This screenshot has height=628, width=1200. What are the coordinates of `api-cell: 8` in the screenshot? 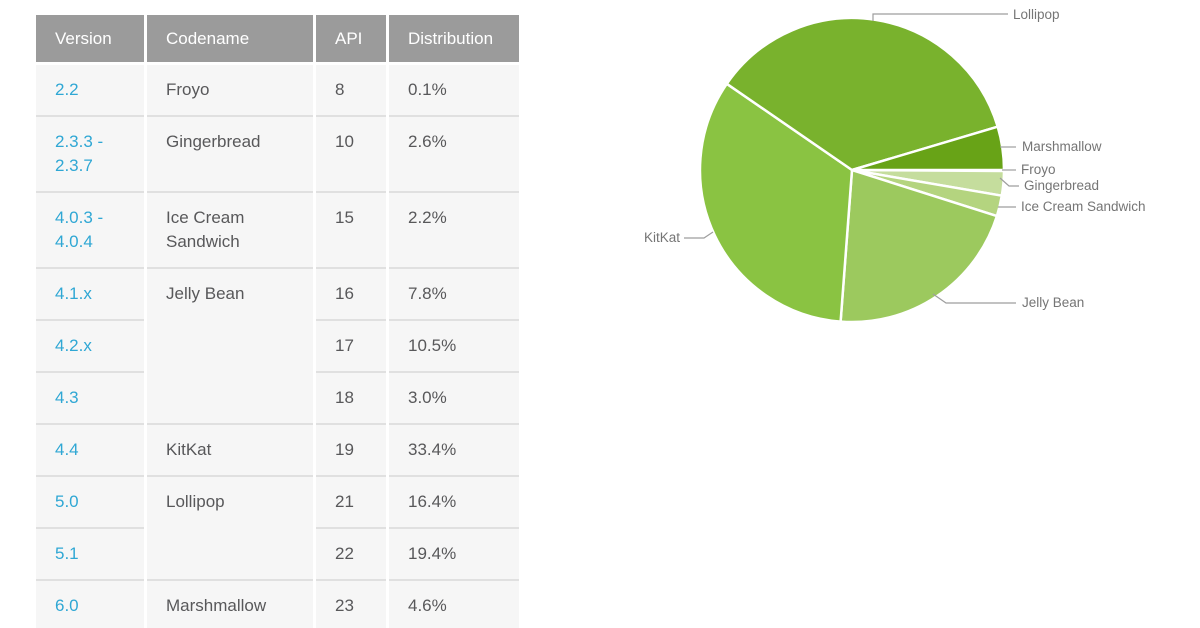 It's located at (351, 91).